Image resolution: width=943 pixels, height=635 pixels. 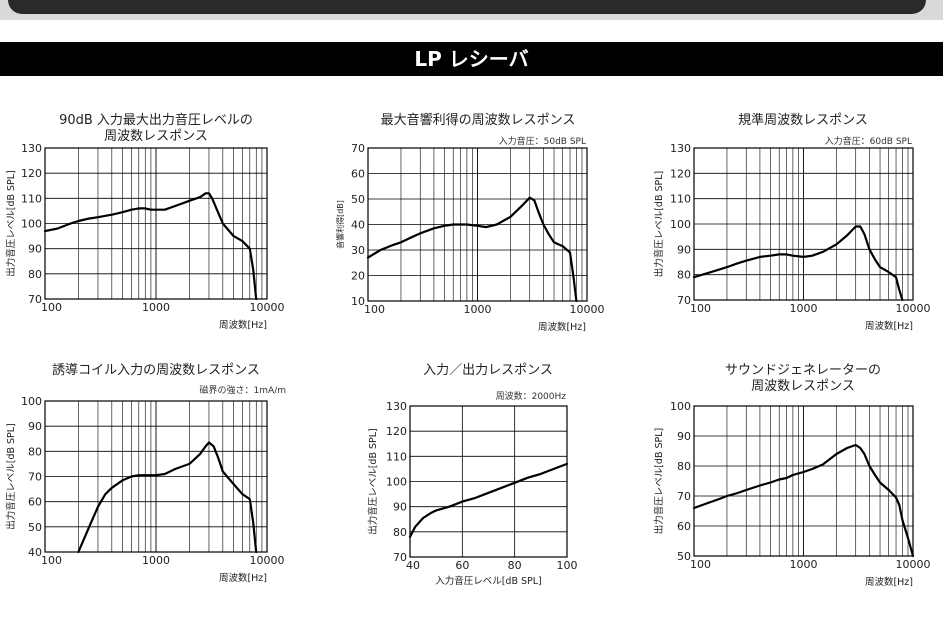 I want to click on chart-title: 規準周波数レスポンス, so click(x=803, y=120).